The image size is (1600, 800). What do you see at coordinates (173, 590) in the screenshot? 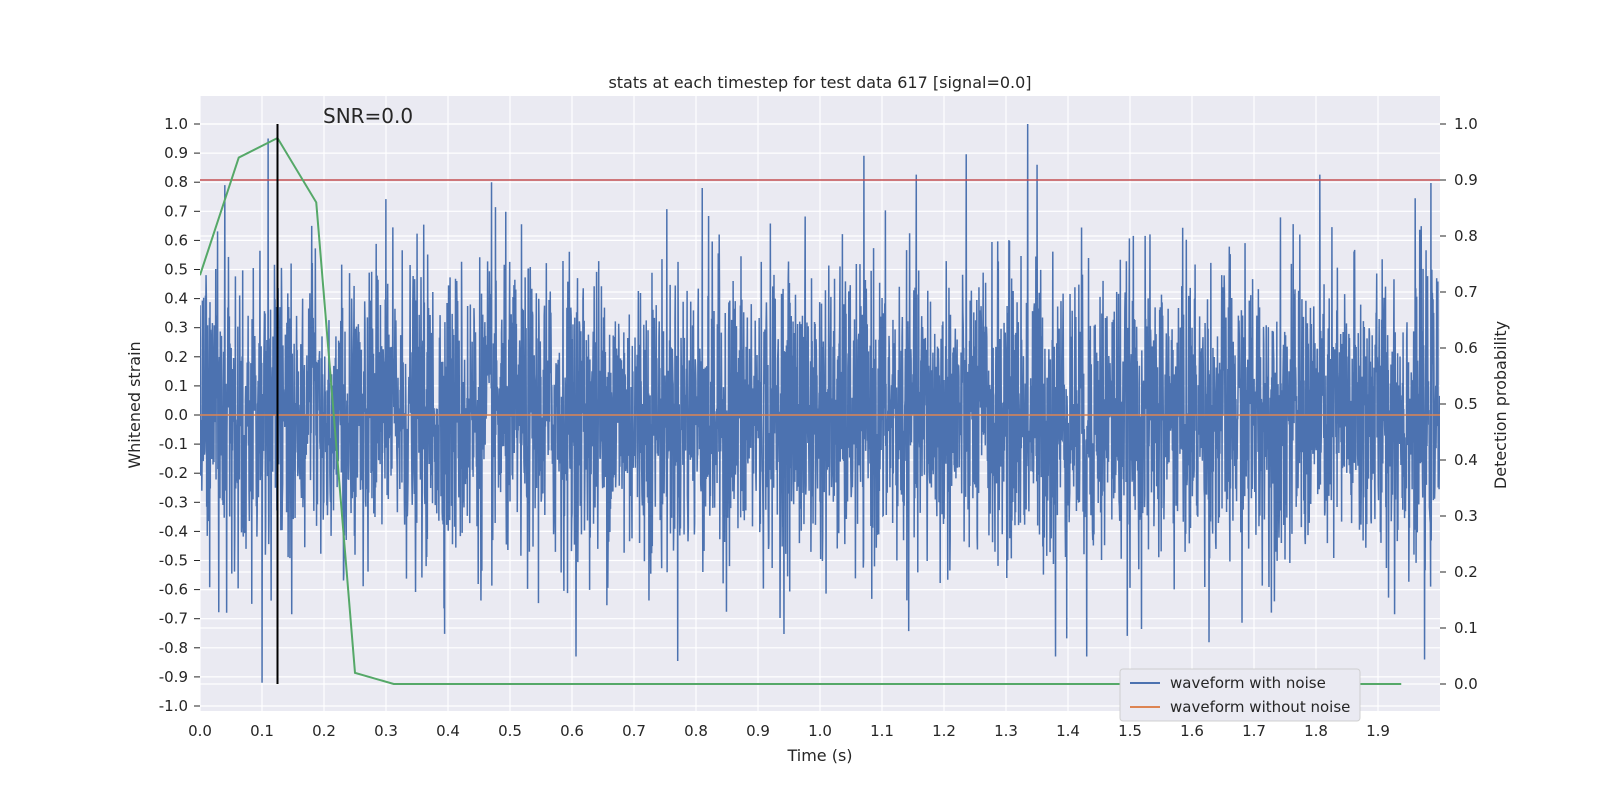
I see `y-left-tick-label: -0.6` at bounding box center [173, 590].